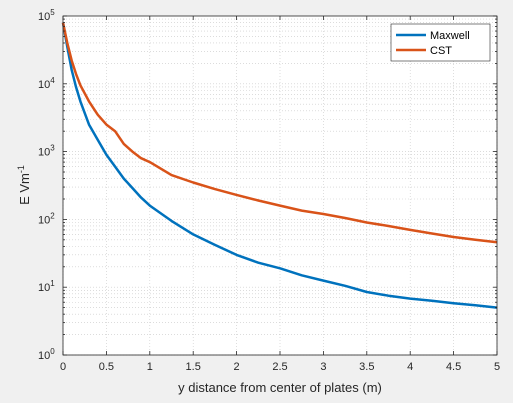 The width and height of the screenshot is (513, 403). I want to click on y-tick-label-exponent: 4, so click(52, 80).